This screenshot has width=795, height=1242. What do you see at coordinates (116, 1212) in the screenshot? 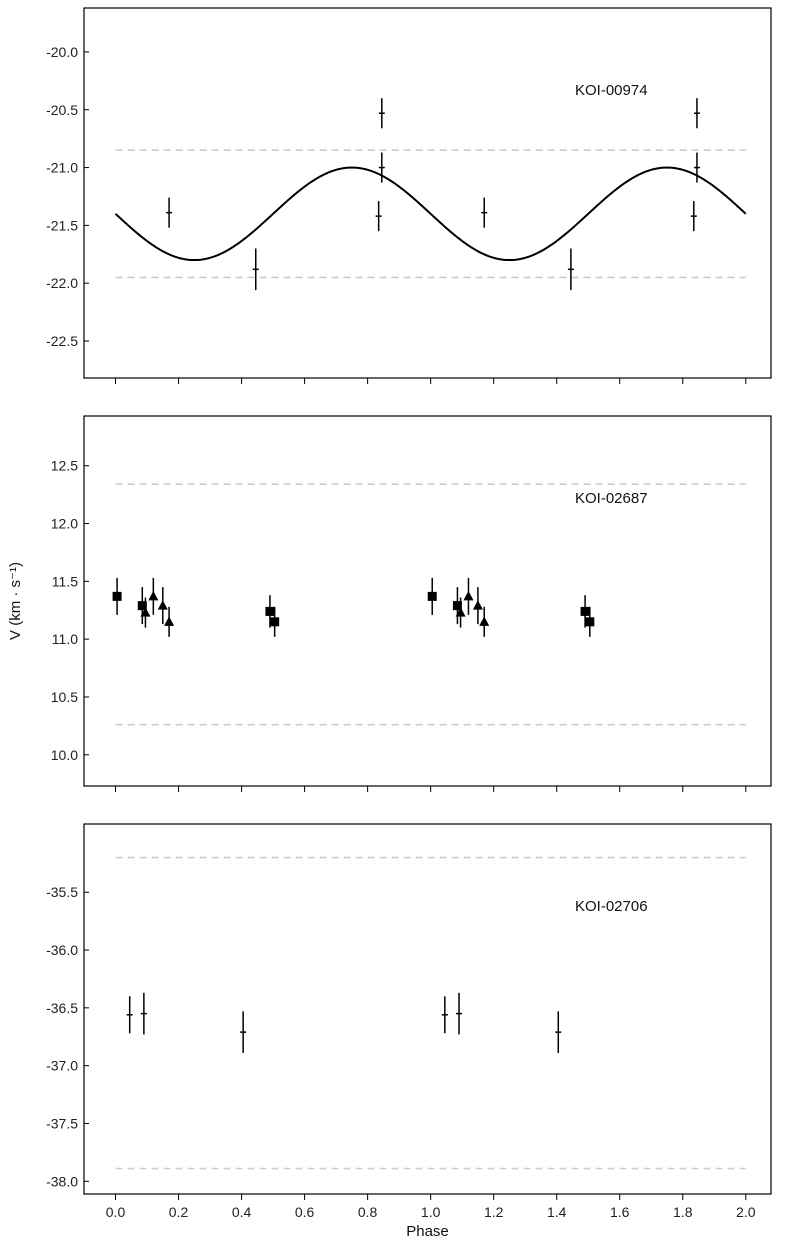
I see `x-tick-label: 0.0` at bounding box center [116, 1212].